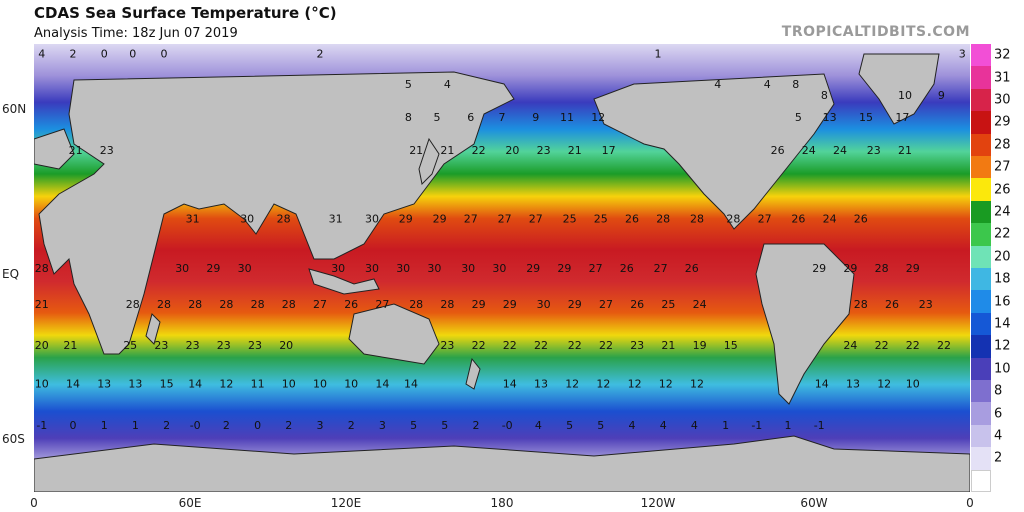  I want to click on sst-label: 17, so click(609, 150).